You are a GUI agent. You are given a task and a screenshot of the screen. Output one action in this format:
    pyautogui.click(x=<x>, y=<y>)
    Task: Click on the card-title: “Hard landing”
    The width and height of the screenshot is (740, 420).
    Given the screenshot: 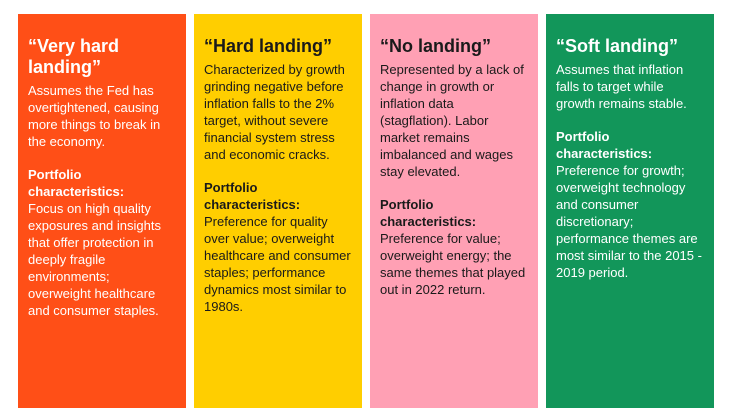 What is the action you would take?
    pyautogui.click(x=268, y=46)
    